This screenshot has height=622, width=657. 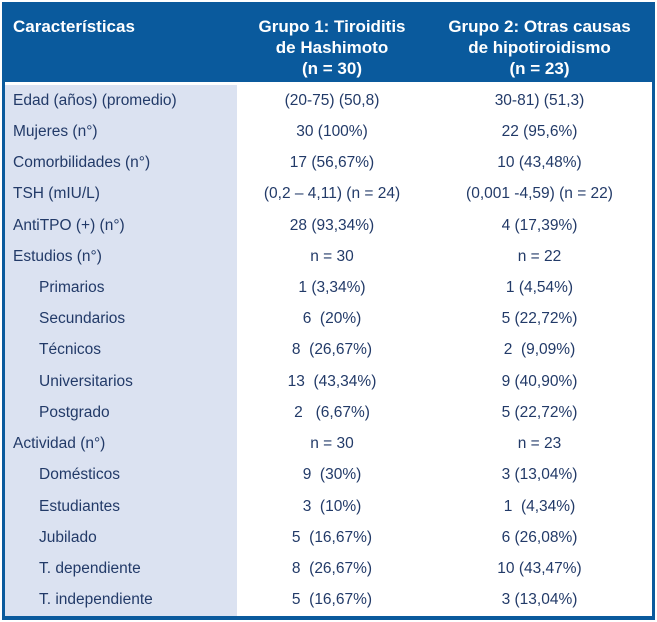 I want to click on table-row: Estudiantes 3 (10%) 1 (4,34%), so click(x=328, y=507).